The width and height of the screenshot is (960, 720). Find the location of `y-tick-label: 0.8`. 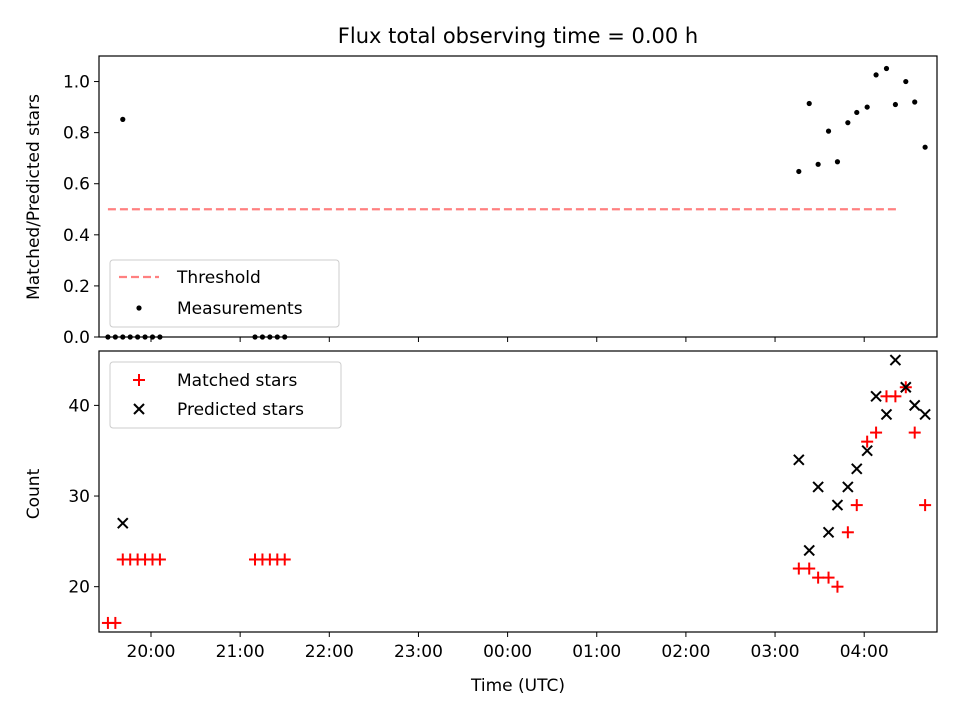

y-tick-label: 0.8 is located at coordinates (76, 134).